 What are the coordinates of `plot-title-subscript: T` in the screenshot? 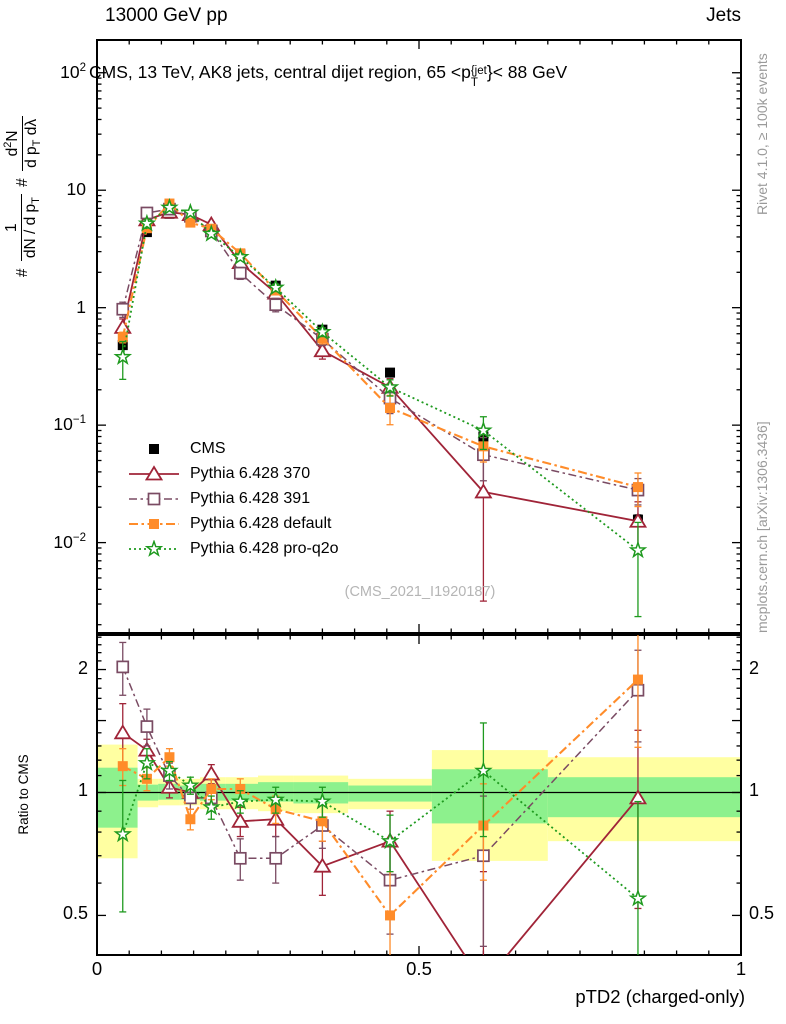 It's located at (474, 83).